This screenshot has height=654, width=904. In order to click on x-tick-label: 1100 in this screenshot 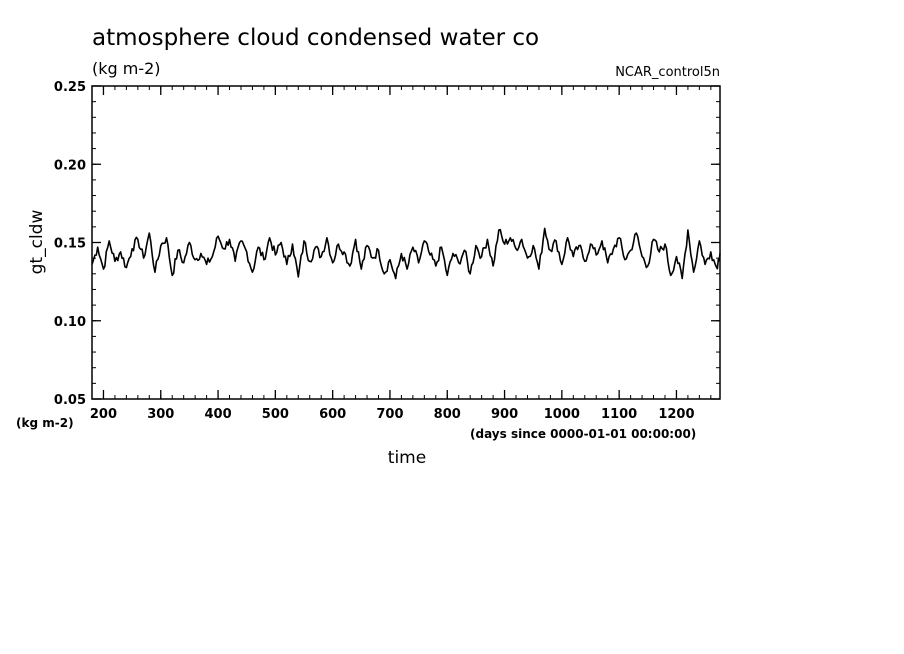, I will do `click(619, 414)`.